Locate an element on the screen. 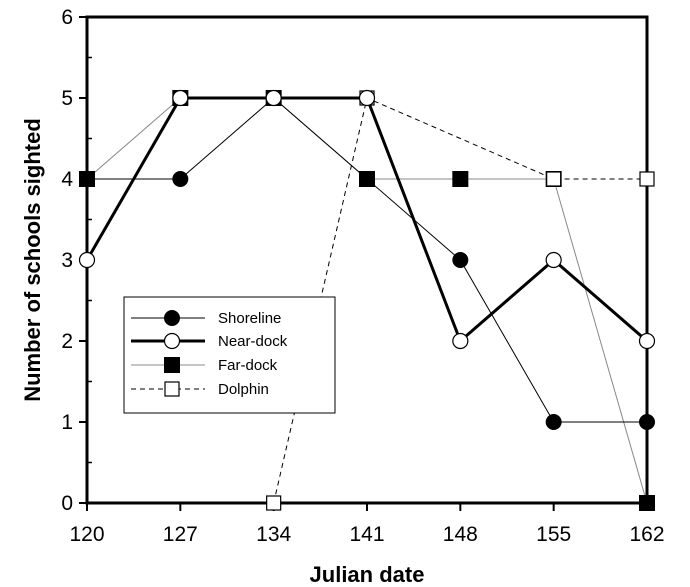 The width and height of the screenshot is (690, 587). x-tick-label: 141 is located at coordinates (366, 534).